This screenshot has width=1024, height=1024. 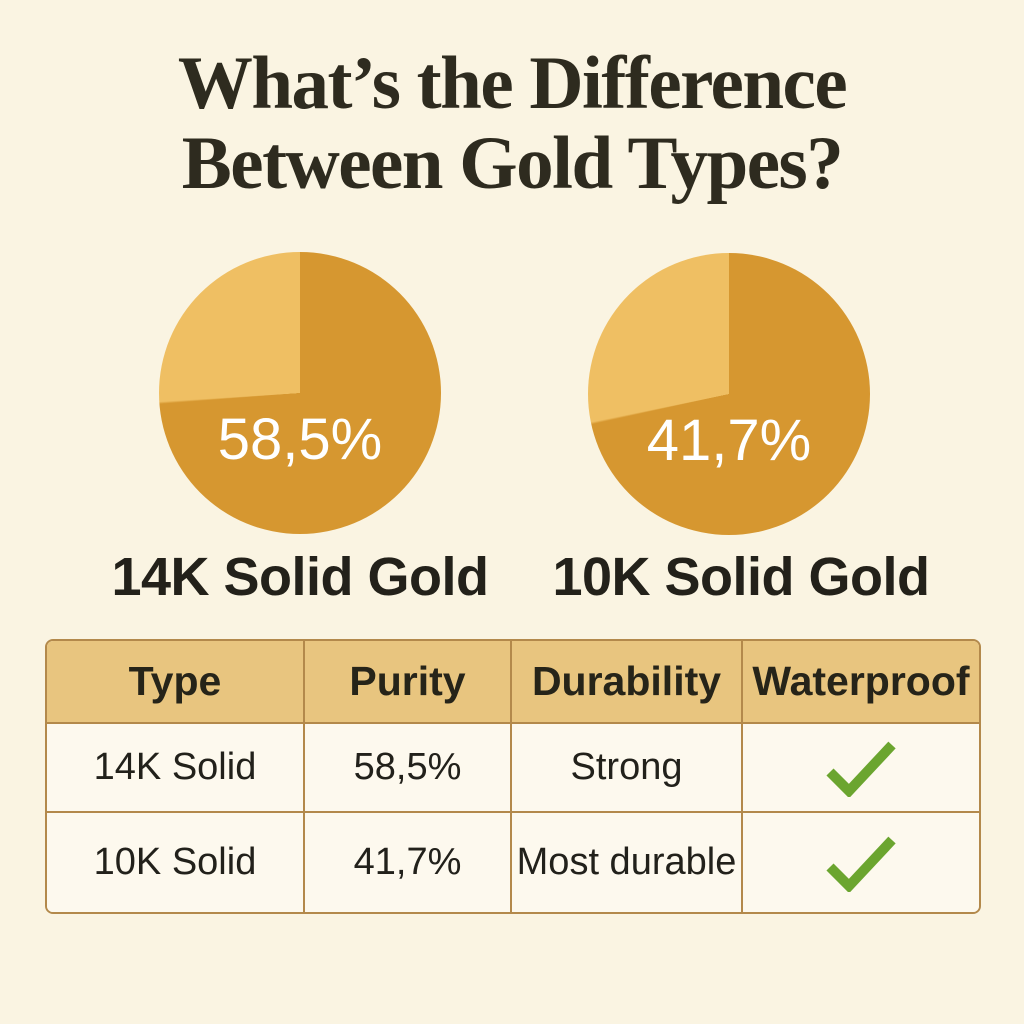 I want to click on table-cell-row1-durability: Strong, so click(x=627, y=768).